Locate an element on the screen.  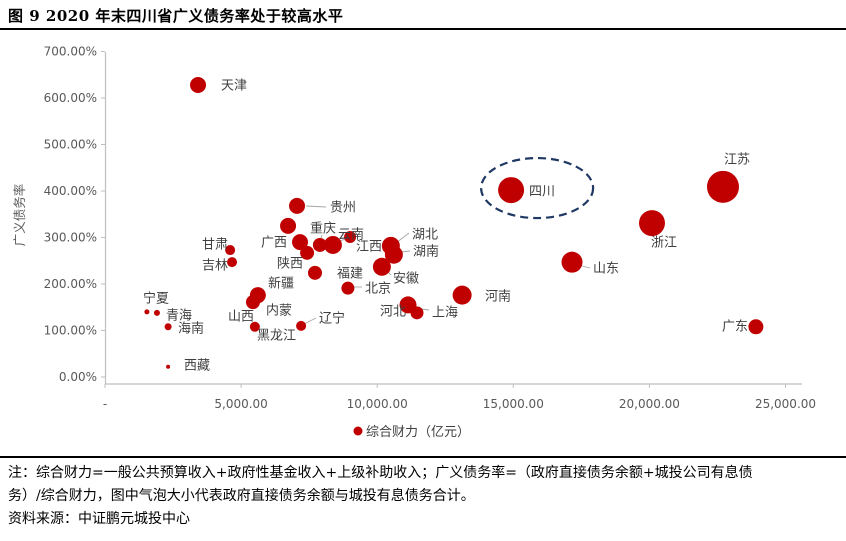
bubble-吉林 is located at coordinates (232, 262).